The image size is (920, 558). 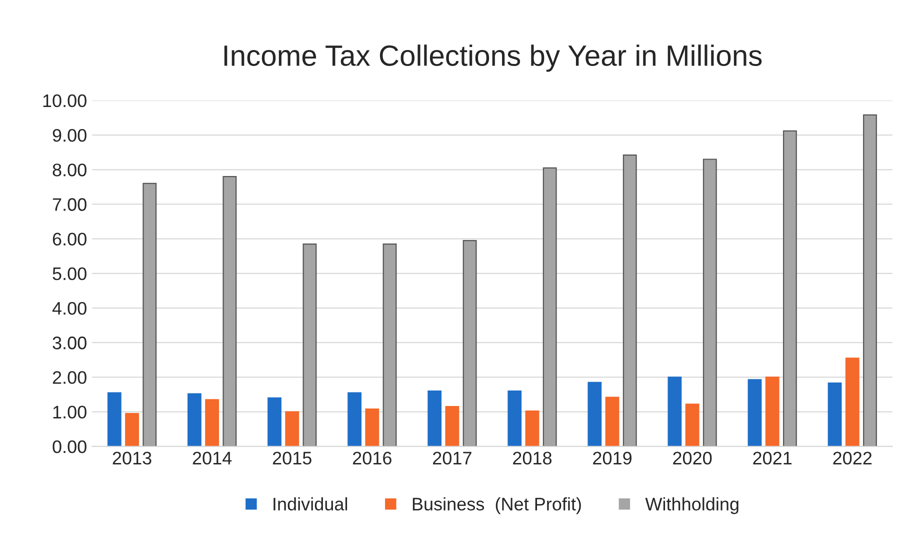 What do you see at coordinates (493, 58) in the screenshot?
I see `chart-title: Income Tax Collections by Year in Millions` at bounding box center [493, 58].